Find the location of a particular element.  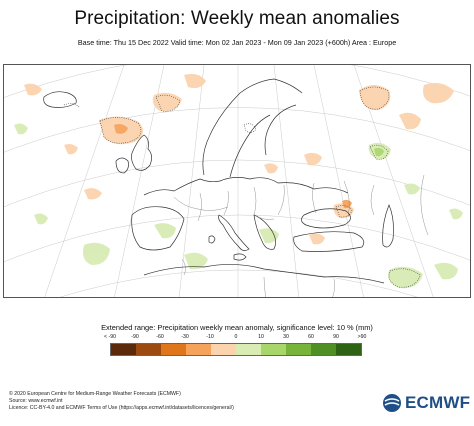

legend-label: 30 is located at coordinates (286, 337).